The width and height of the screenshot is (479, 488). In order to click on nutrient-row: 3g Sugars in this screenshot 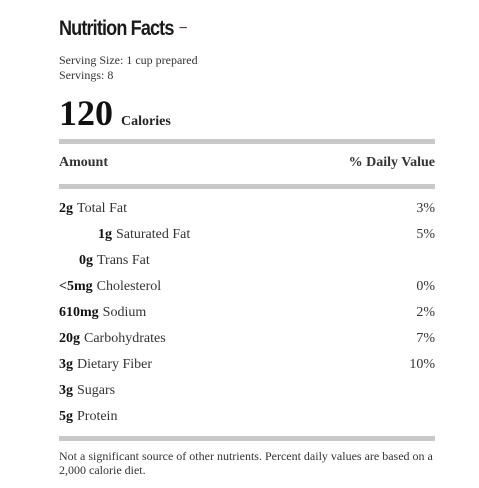, I will do `click(247, 391)`.